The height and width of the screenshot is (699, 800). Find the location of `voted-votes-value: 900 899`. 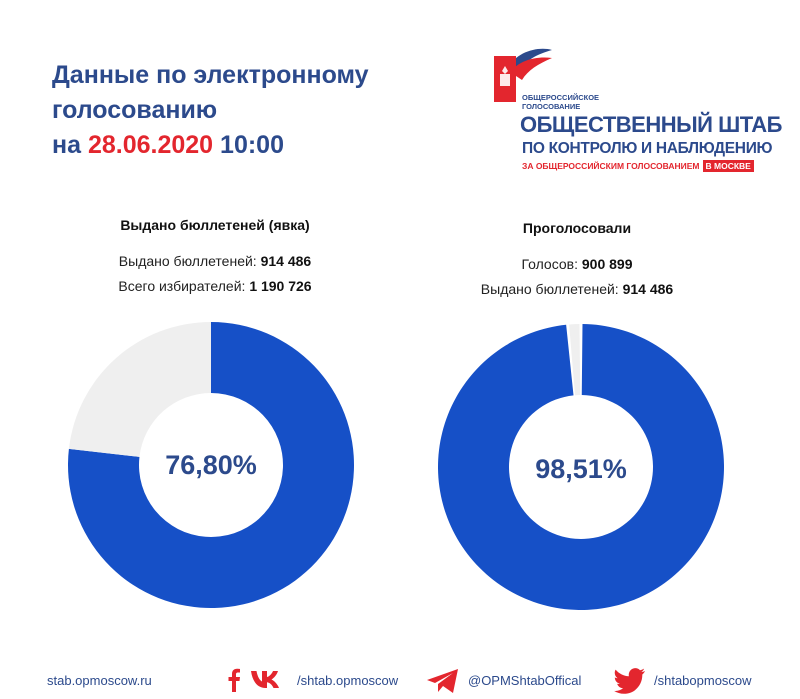

voted-votes-value: 900 899 is located at coordinates (607, 264).